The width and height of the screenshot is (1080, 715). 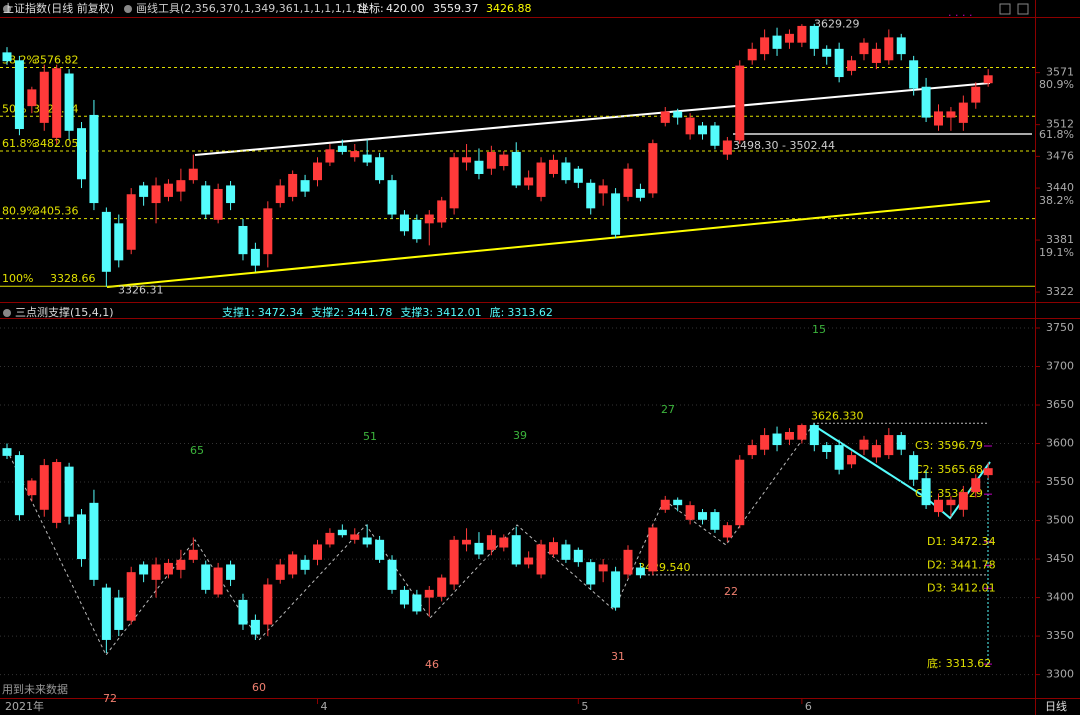 I want to click on level-label: C2:, so click(x=924, y=469).